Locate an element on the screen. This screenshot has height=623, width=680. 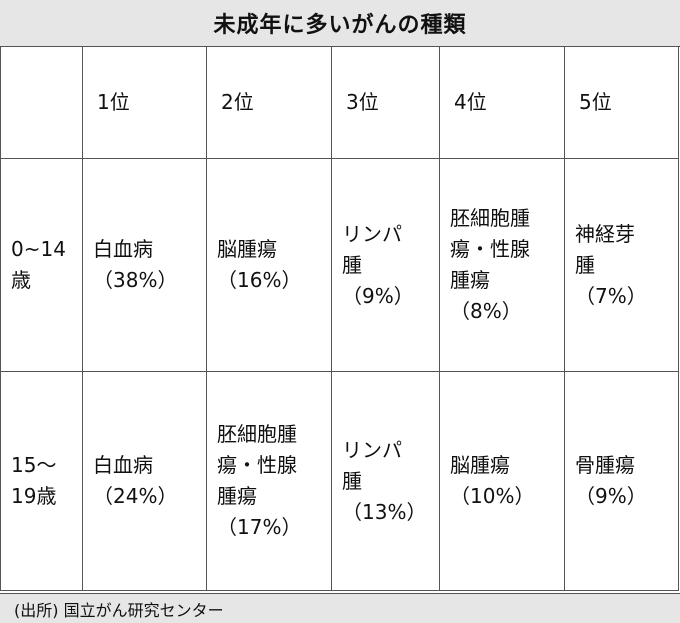
cancer-cell: 胚細胞腫 瘍・性腺 腫瘍 （17%） is located at coordinates (269, 481).